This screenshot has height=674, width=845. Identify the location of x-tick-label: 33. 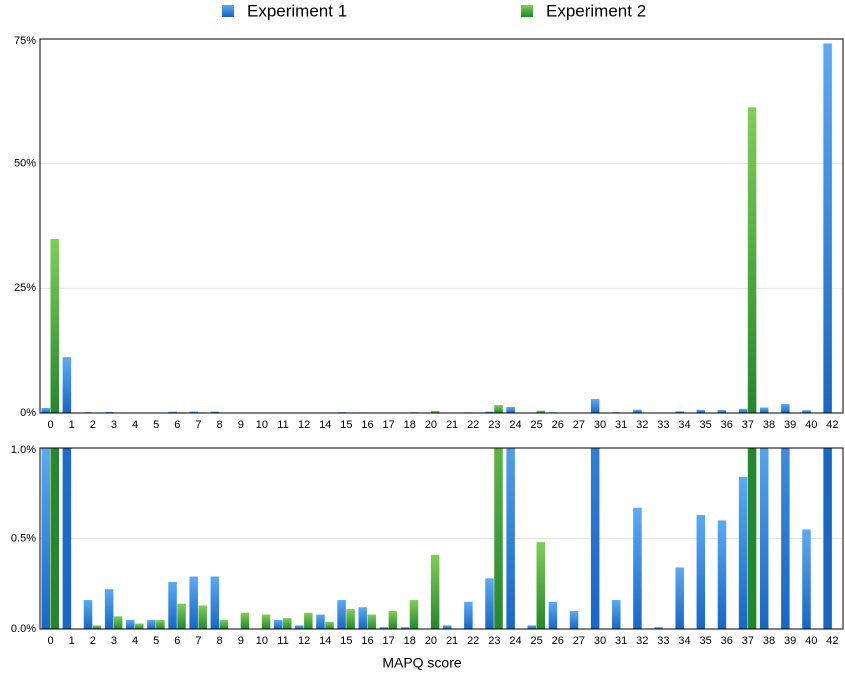
(663, 641).